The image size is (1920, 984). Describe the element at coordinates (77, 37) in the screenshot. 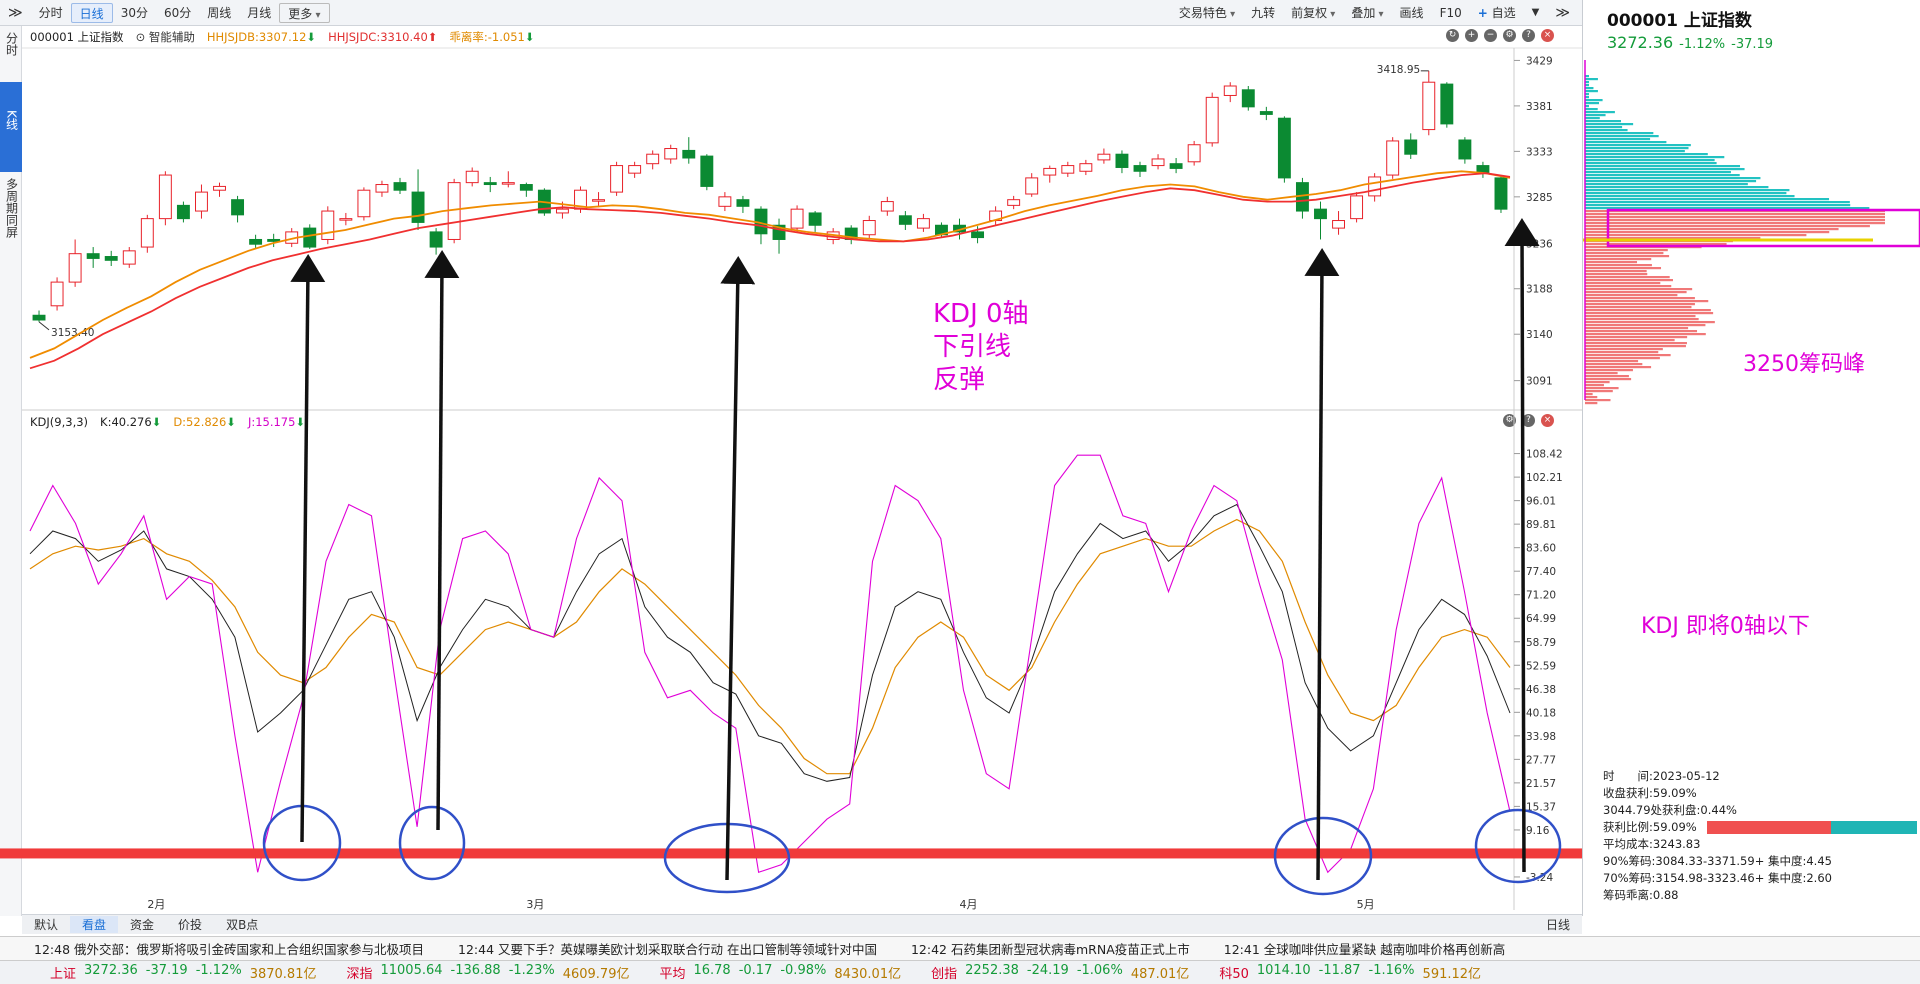

I see `stock-code-title: 000001 上证指数` at that location.